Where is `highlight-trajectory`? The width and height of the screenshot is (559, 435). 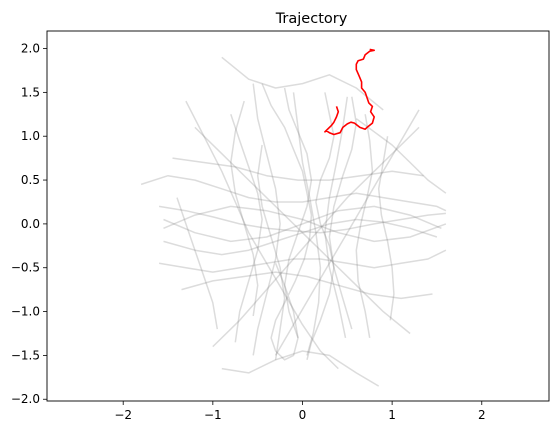
highlight-trajectory is located at coordinates (350, 92).